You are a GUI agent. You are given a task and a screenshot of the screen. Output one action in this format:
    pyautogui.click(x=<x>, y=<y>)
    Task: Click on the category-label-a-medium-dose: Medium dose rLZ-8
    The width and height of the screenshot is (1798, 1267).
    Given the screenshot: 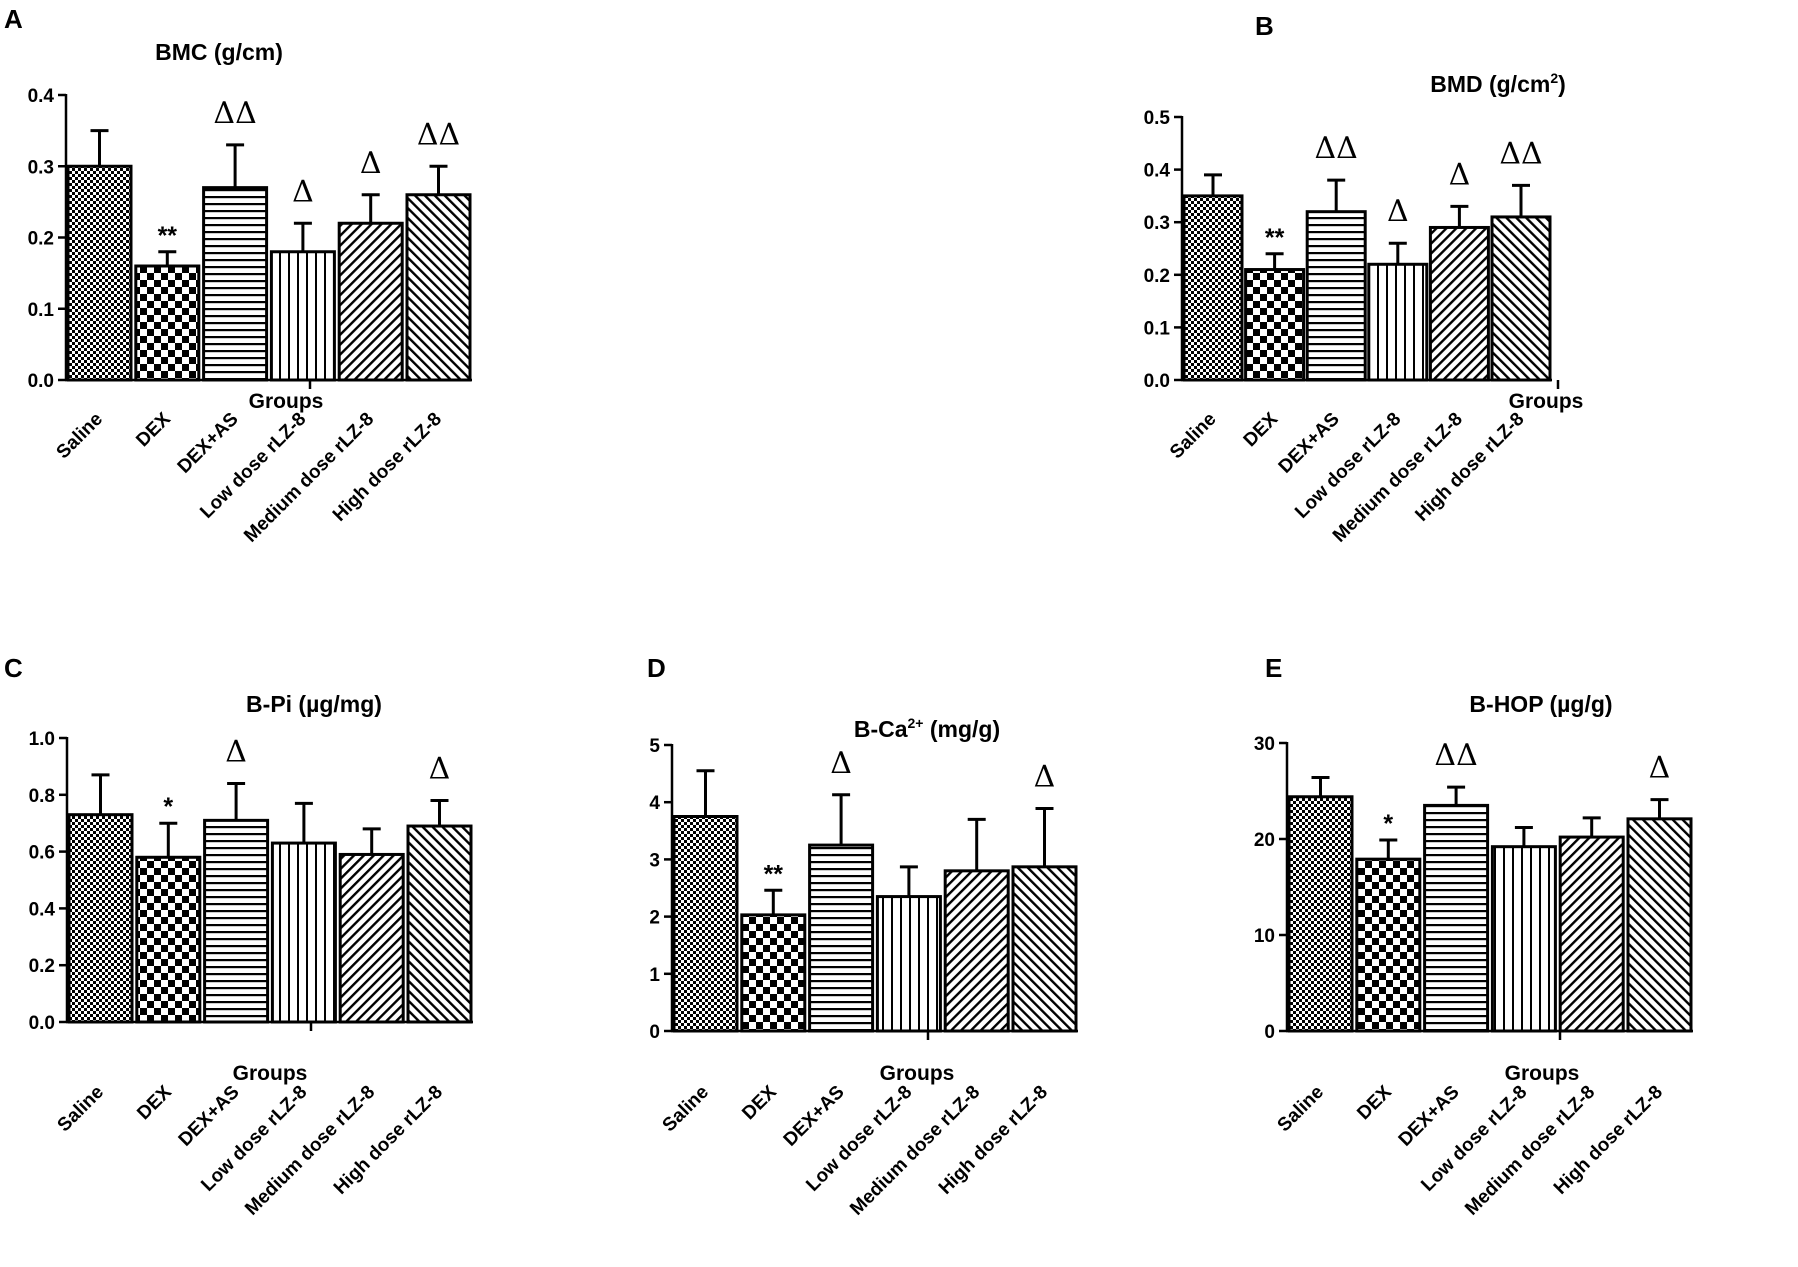 What is the action you would take?
    pyautogui.click(x=309, y=478)
    